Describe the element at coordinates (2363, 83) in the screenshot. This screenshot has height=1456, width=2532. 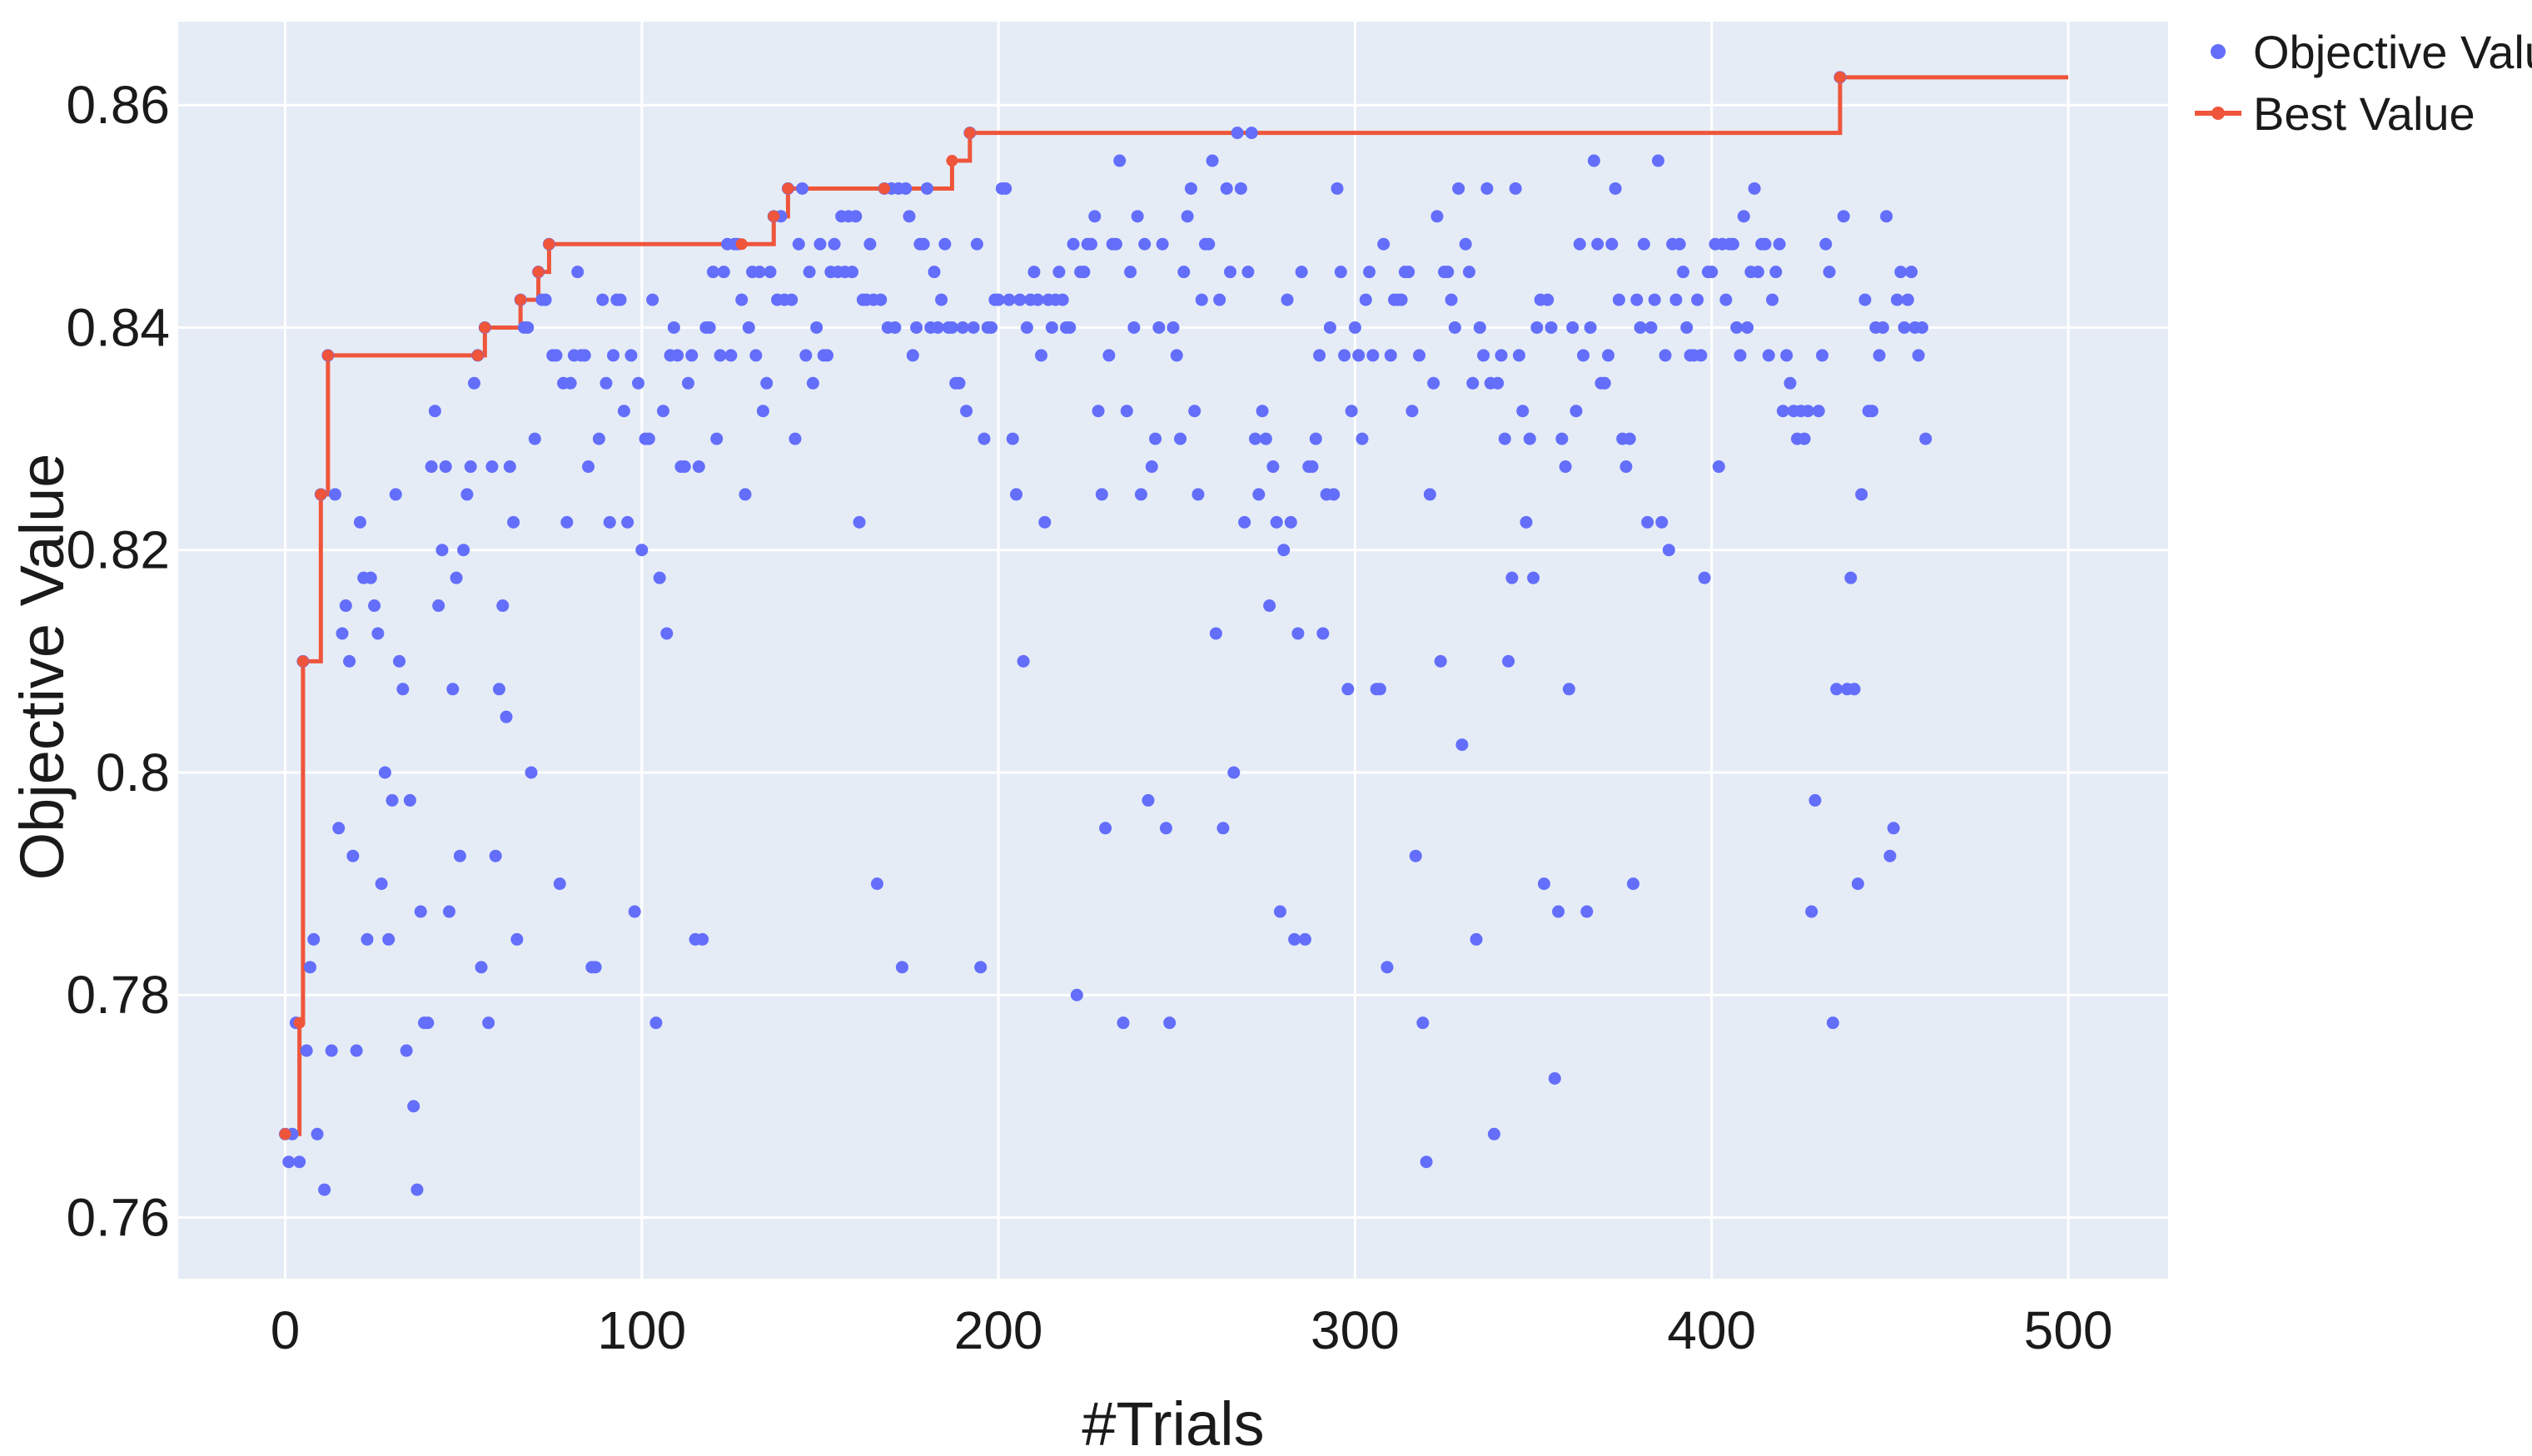
I see `legend: Objective Value Best Value` at that location.